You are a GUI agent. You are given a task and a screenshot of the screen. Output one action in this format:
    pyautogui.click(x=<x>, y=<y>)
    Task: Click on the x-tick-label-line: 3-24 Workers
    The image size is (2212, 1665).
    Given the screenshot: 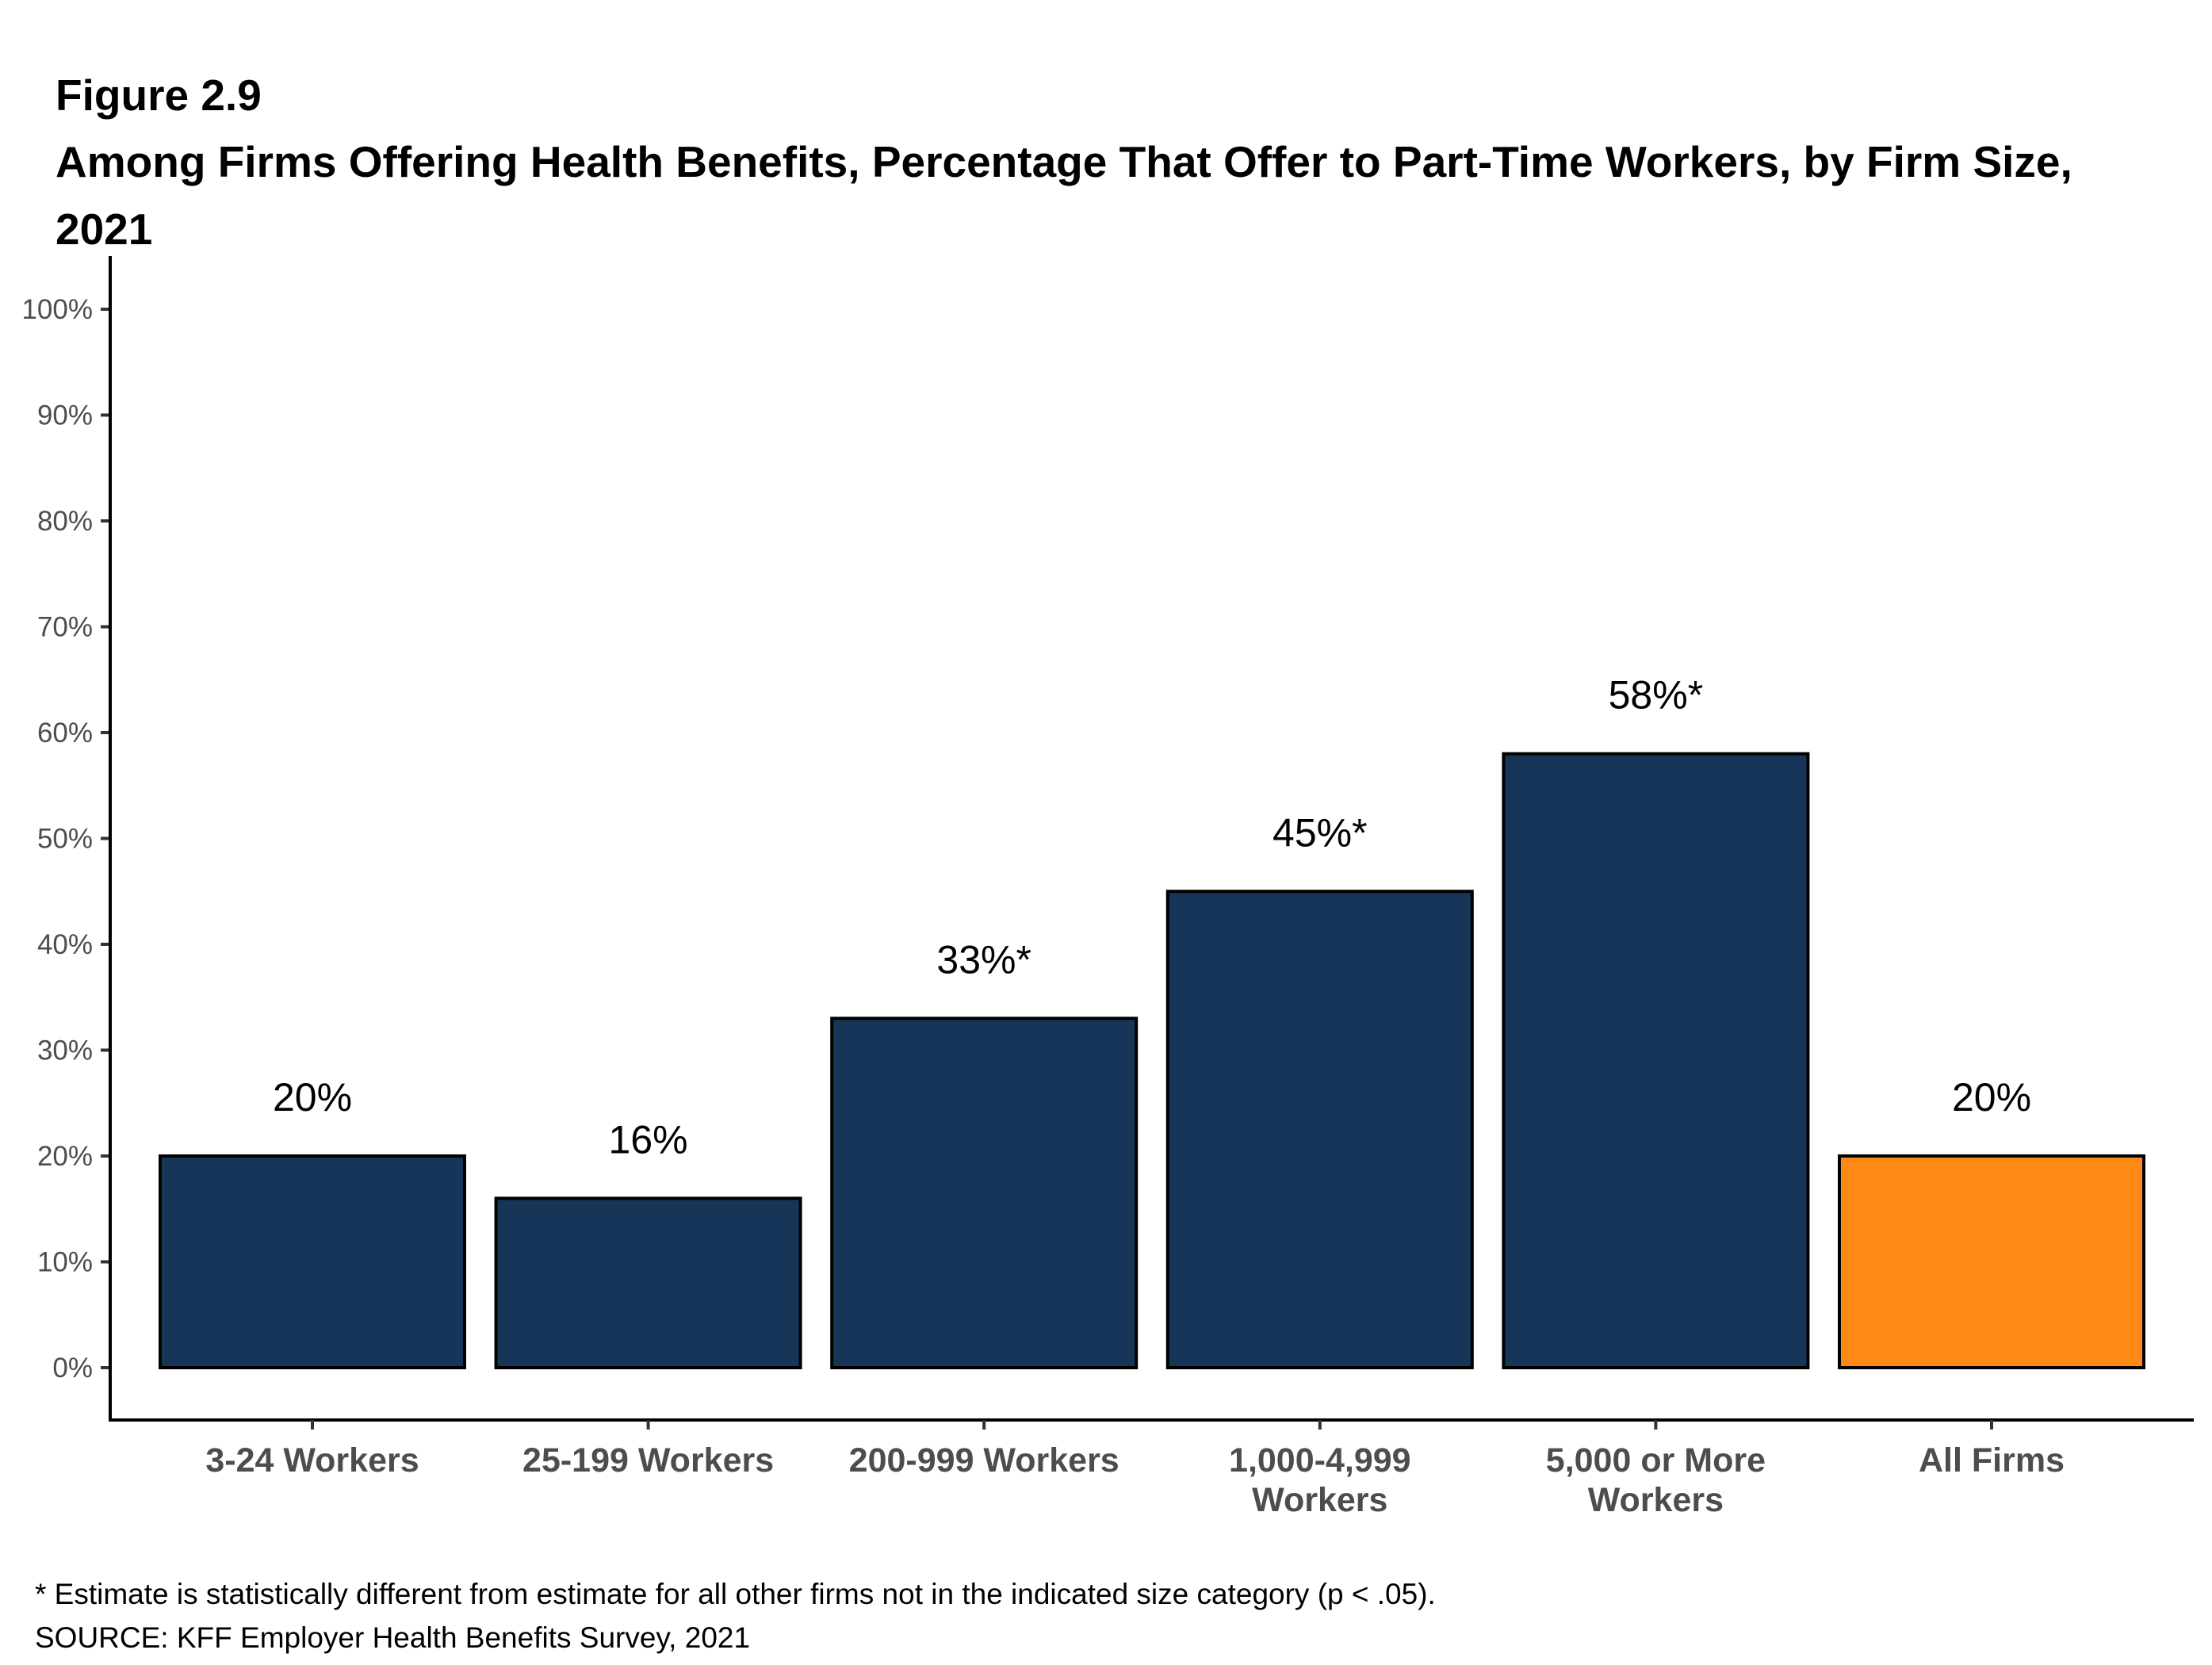 What is the action you would take?
    pyautogui.click(x=312, y=1460)
    